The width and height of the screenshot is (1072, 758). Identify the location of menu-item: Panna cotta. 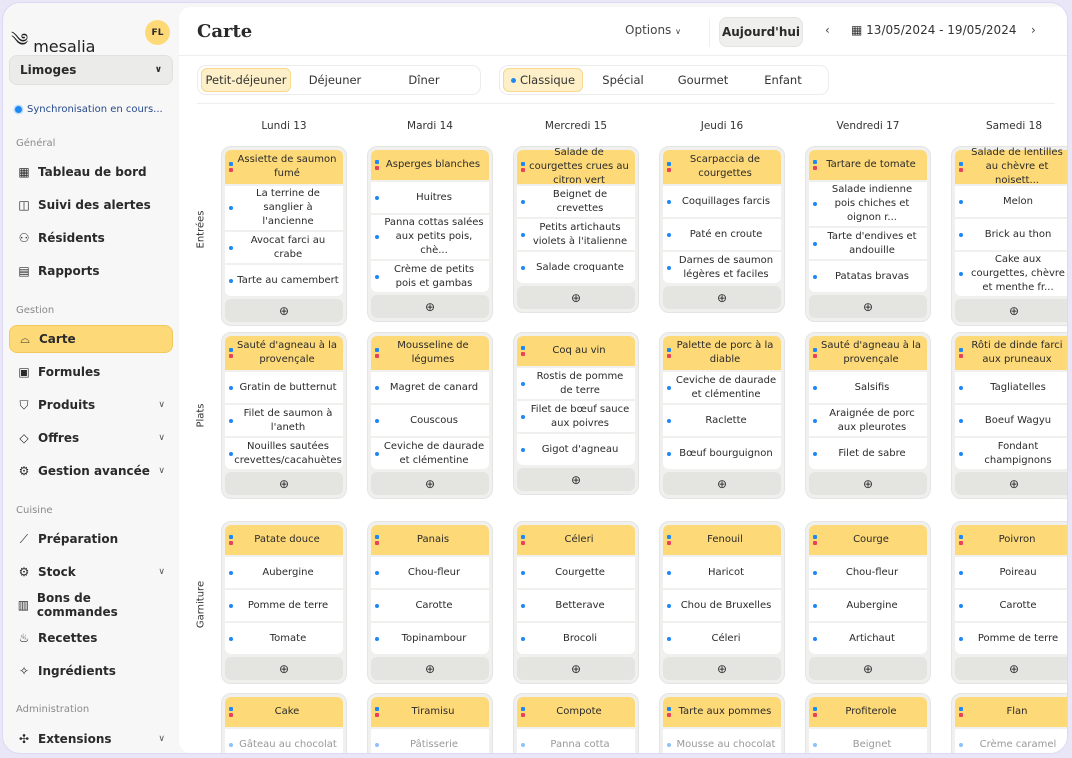
(576, 741).